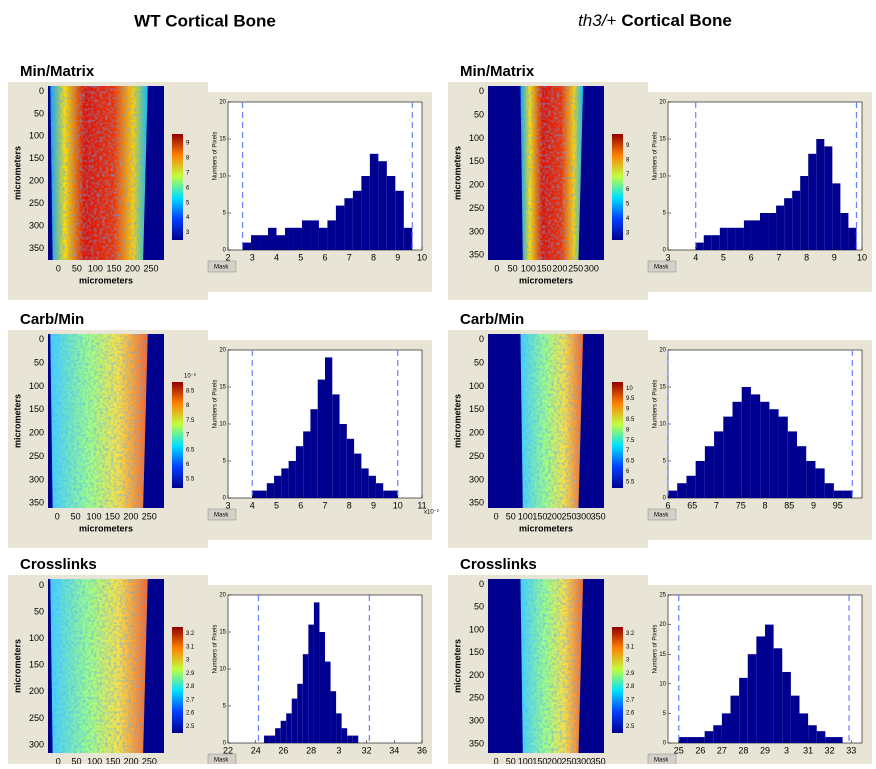 This screenshot has width=876, height=769. Describe the element at coordinates (630, 647) in the screenshot. I see `colorbar-tick-label: 3.1` at that location.